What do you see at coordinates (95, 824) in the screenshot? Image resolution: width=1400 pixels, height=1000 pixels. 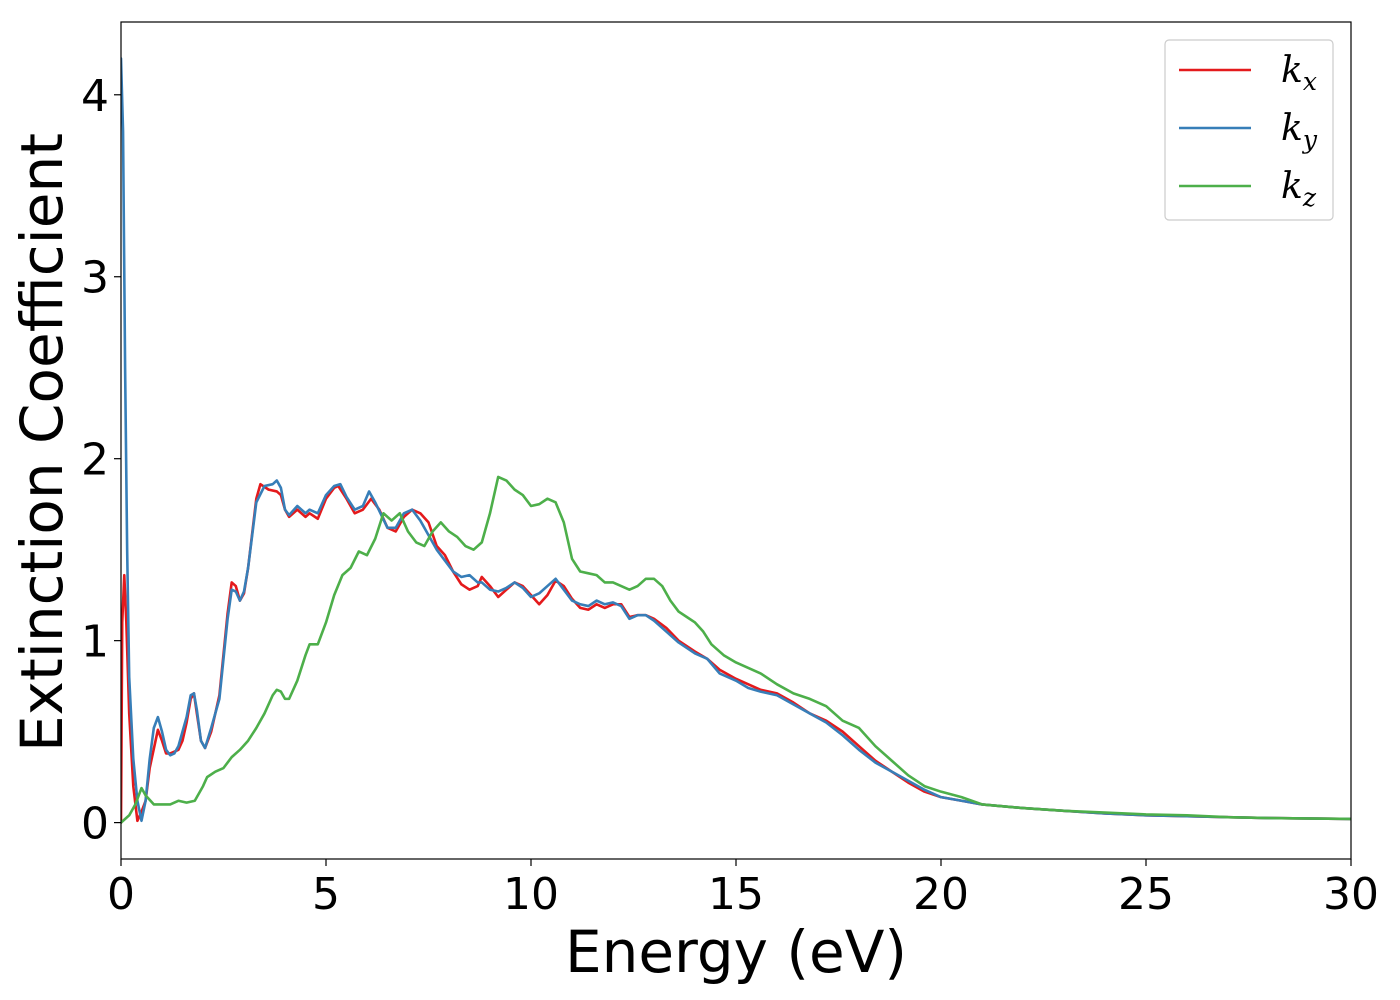 I see `y-tick-label: 0` at bounding box center [95, 824].